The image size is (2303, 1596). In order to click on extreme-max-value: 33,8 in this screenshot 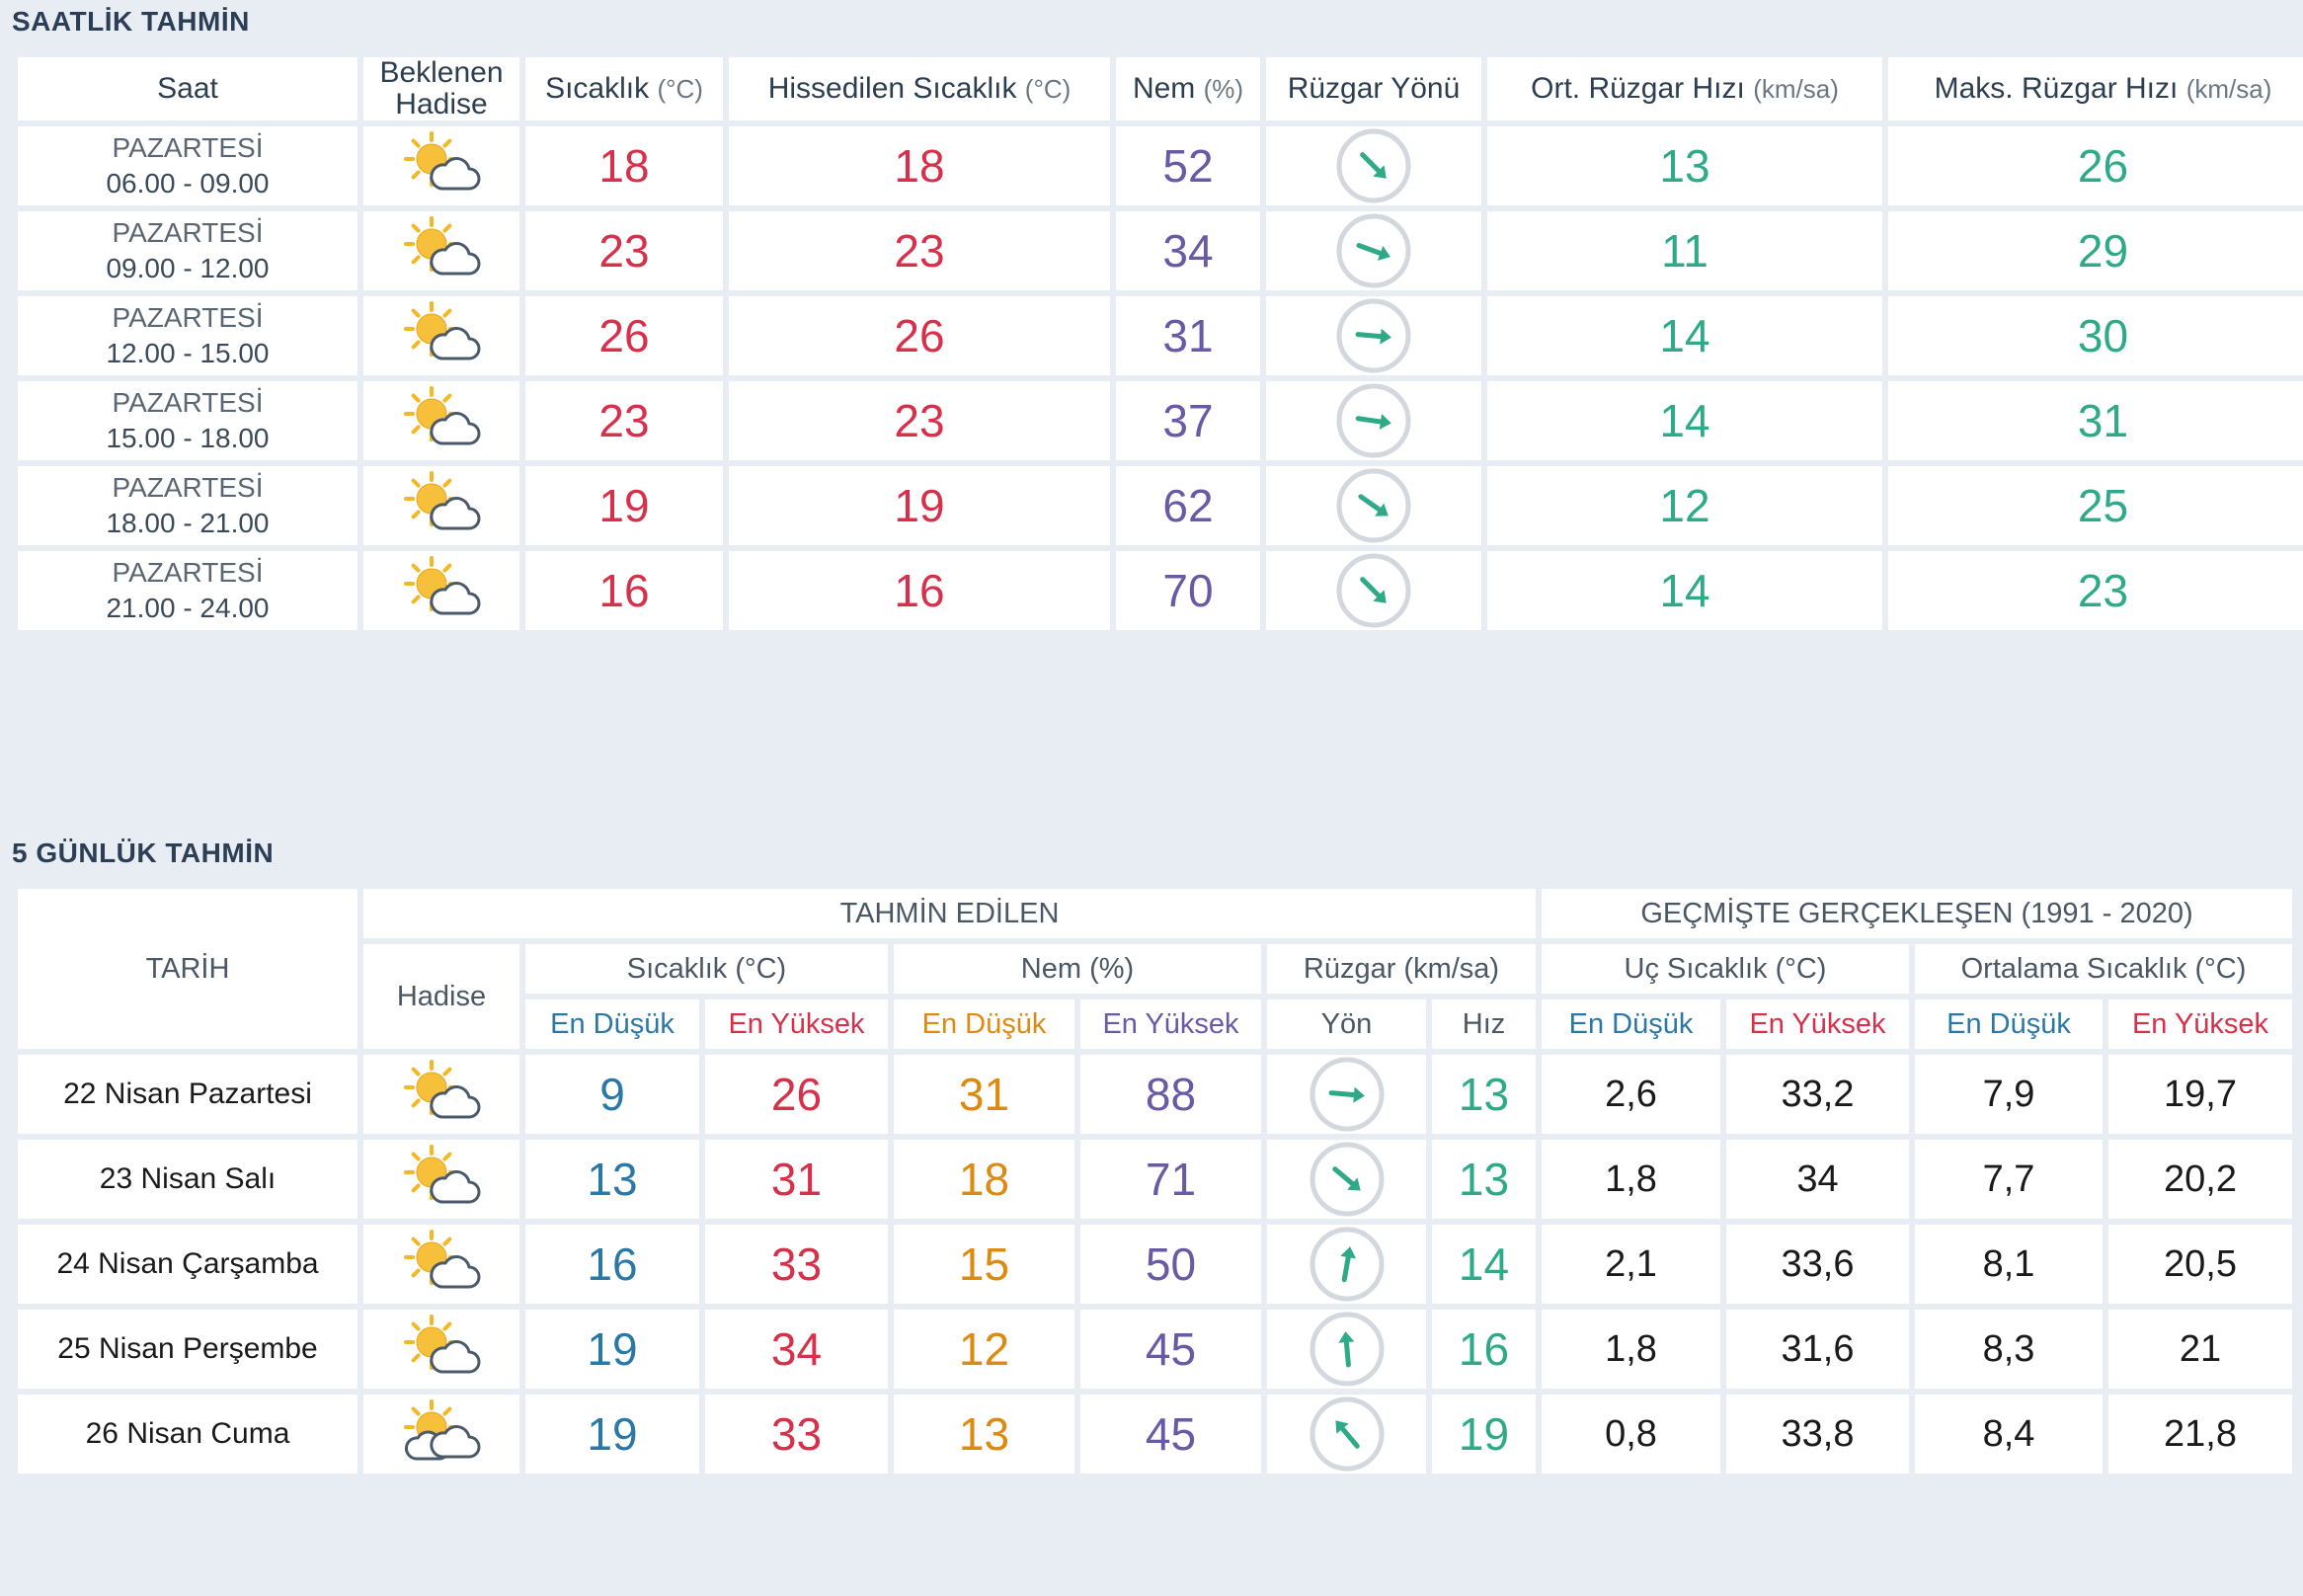, I will do `click(1817, 1434)`.